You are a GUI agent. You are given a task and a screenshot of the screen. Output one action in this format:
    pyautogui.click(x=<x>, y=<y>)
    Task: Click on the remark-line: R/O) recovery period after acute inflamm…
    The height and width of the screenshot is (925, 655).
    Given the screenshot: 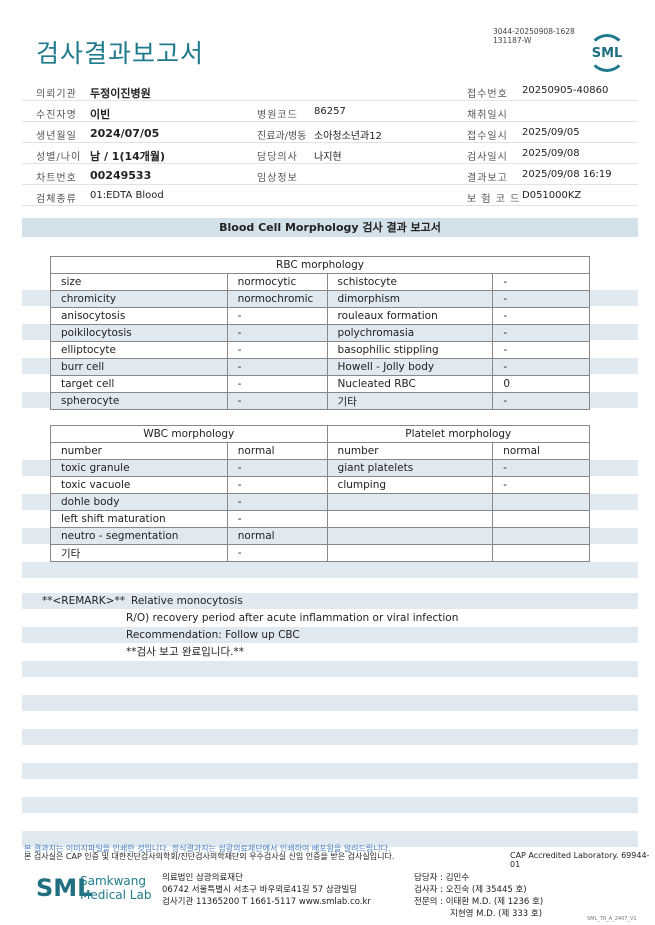 What is the action you would take?
    pyautogui.click(x=292, y=618)
    